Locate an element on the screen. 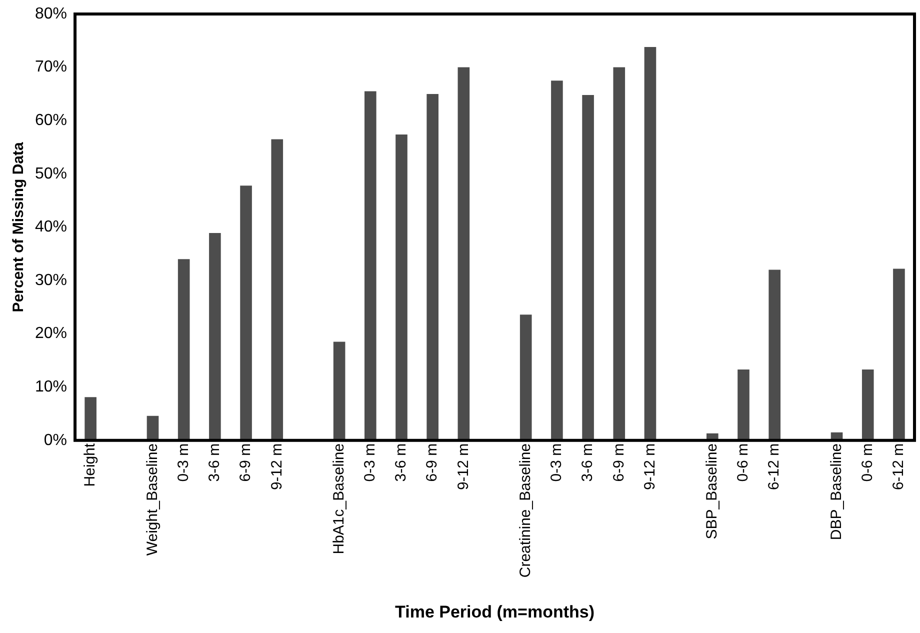 This screenshot has height=633, width=920. y-tick-label: 50% is located at coordinates (51, 173).